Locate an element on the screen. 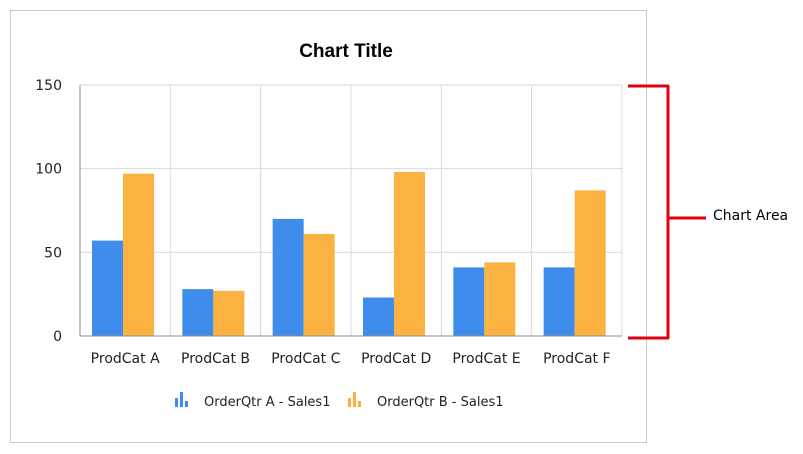 Image resolution: width=803 pixels, height=454 pixels. x-tick-label: ProdCat B is located at coordinates (215, 359).